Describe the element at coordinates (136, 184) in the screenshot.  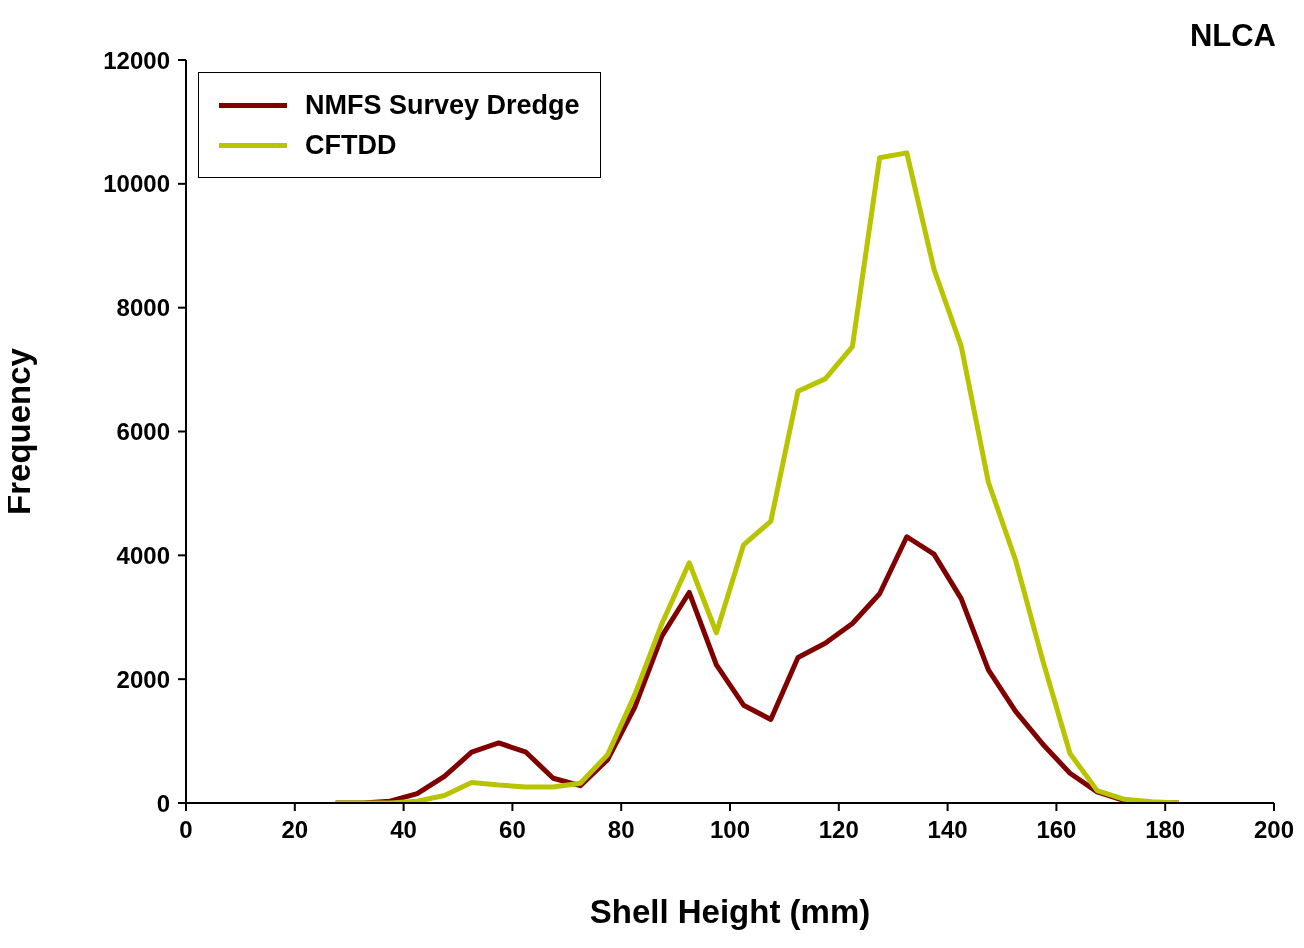
I see `y-tick-label: 10000` at that location.